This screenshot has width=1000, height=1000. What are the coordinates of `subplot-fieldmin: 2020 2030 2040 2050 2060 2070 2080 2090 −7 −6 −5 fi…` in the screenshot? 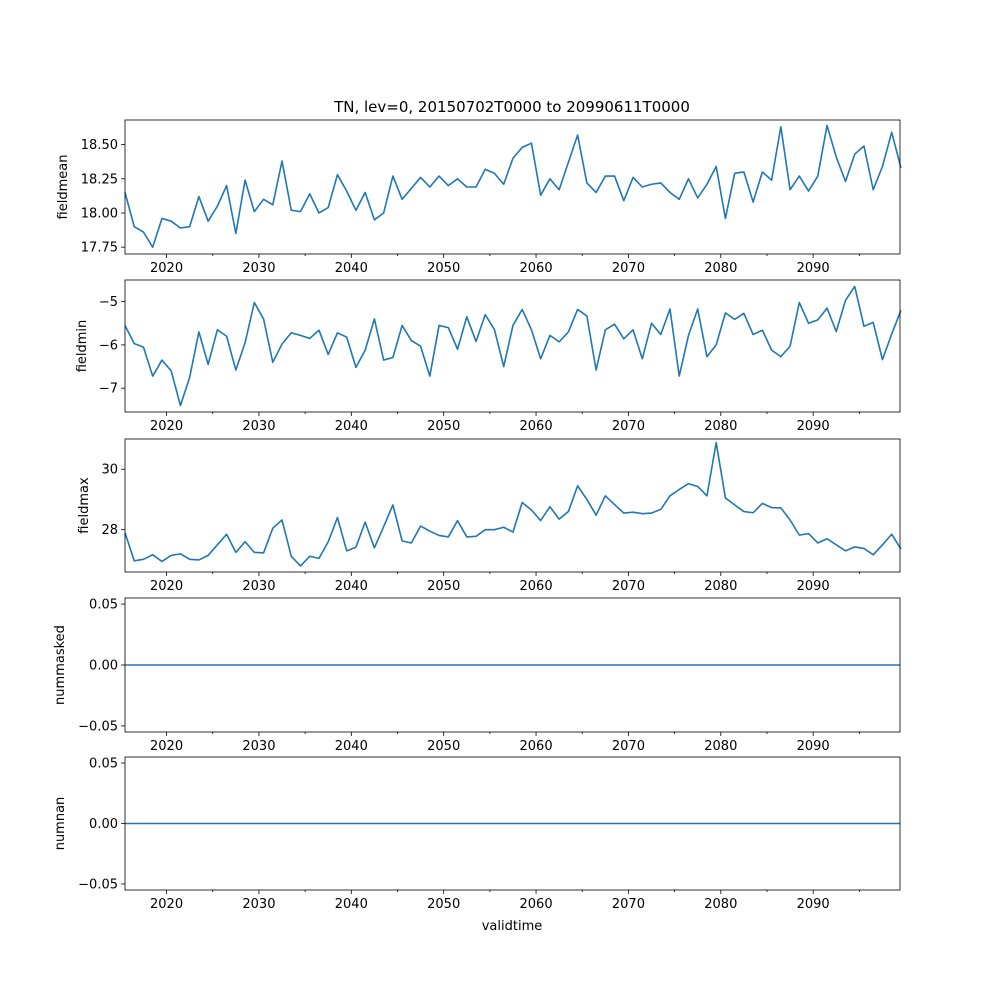 It's located at (488, 356).